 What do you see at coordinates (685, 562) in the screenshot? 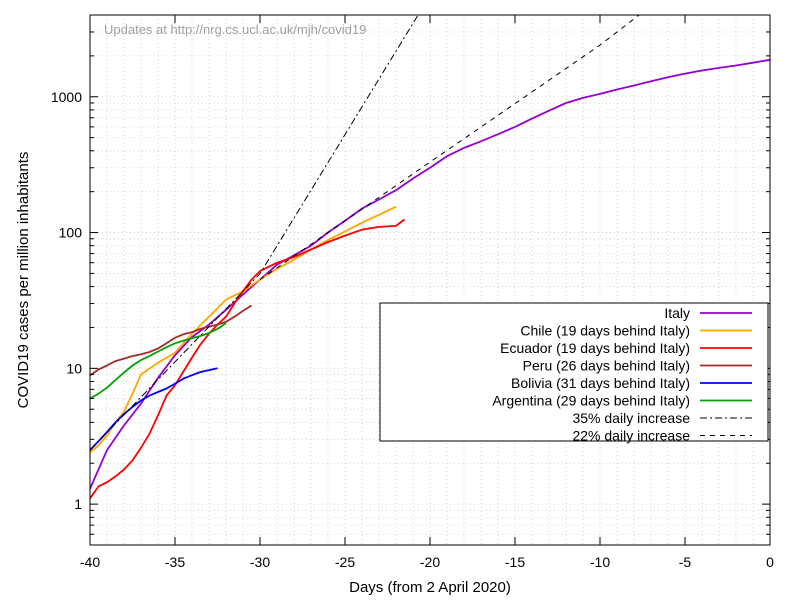
I see `x-tick-label: -5` at bounding box center [685, 562].